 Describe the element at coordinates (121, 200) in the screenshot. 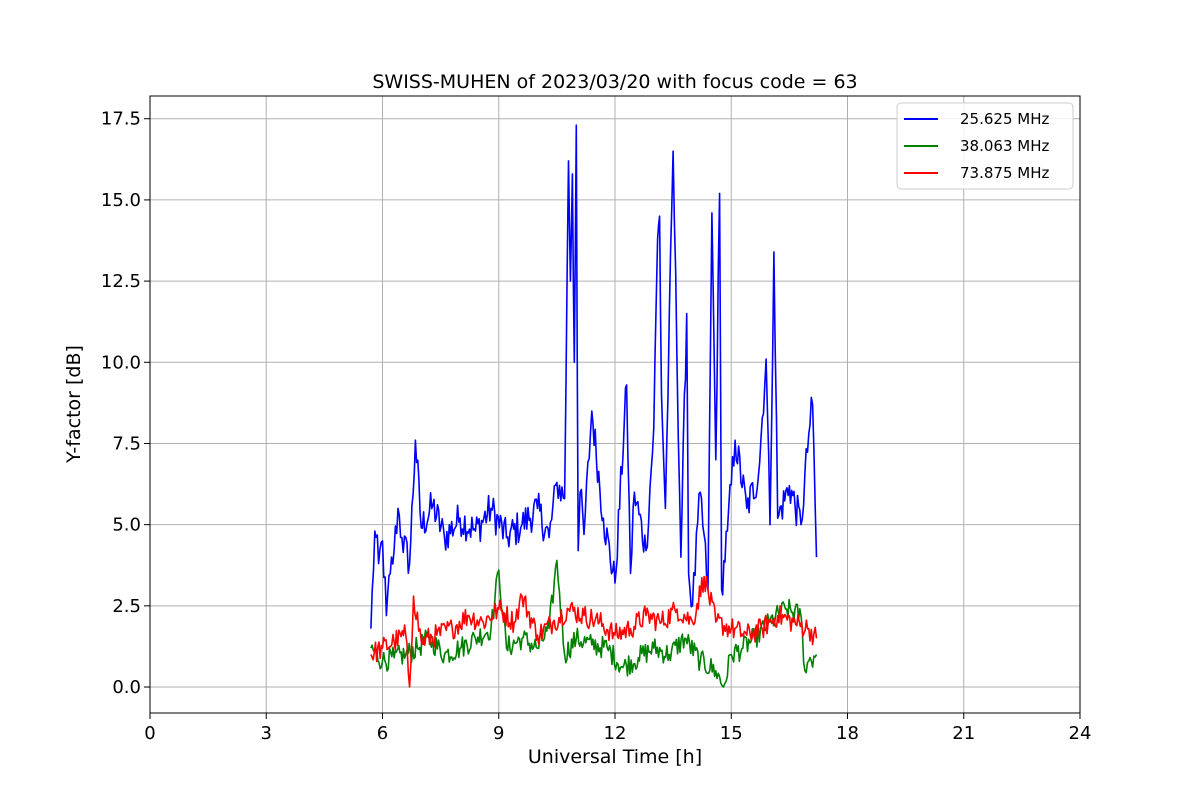

I see `y-tick-label: 15.0` at that location.